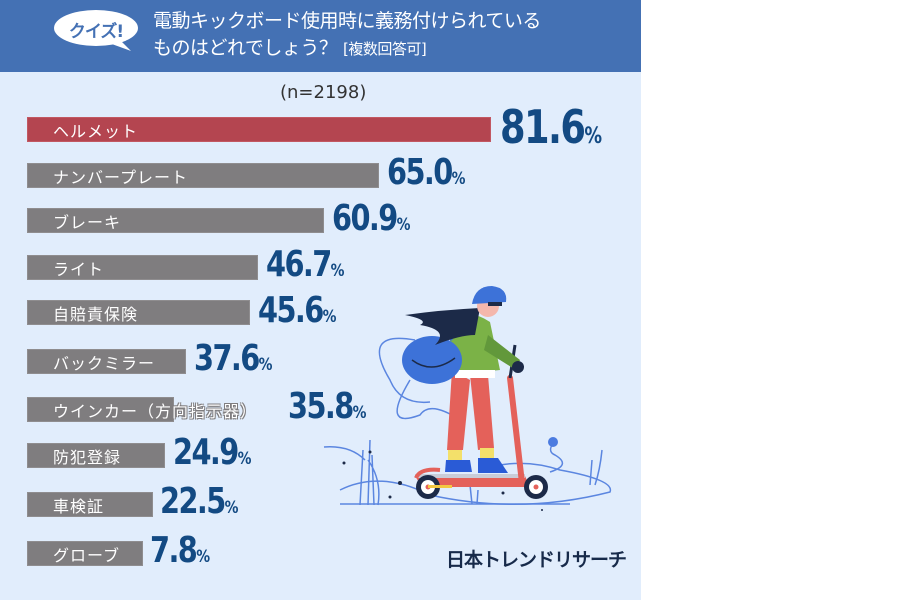 The image size is (900, 600). I want to click on bar-helmet, so click(259, 129).